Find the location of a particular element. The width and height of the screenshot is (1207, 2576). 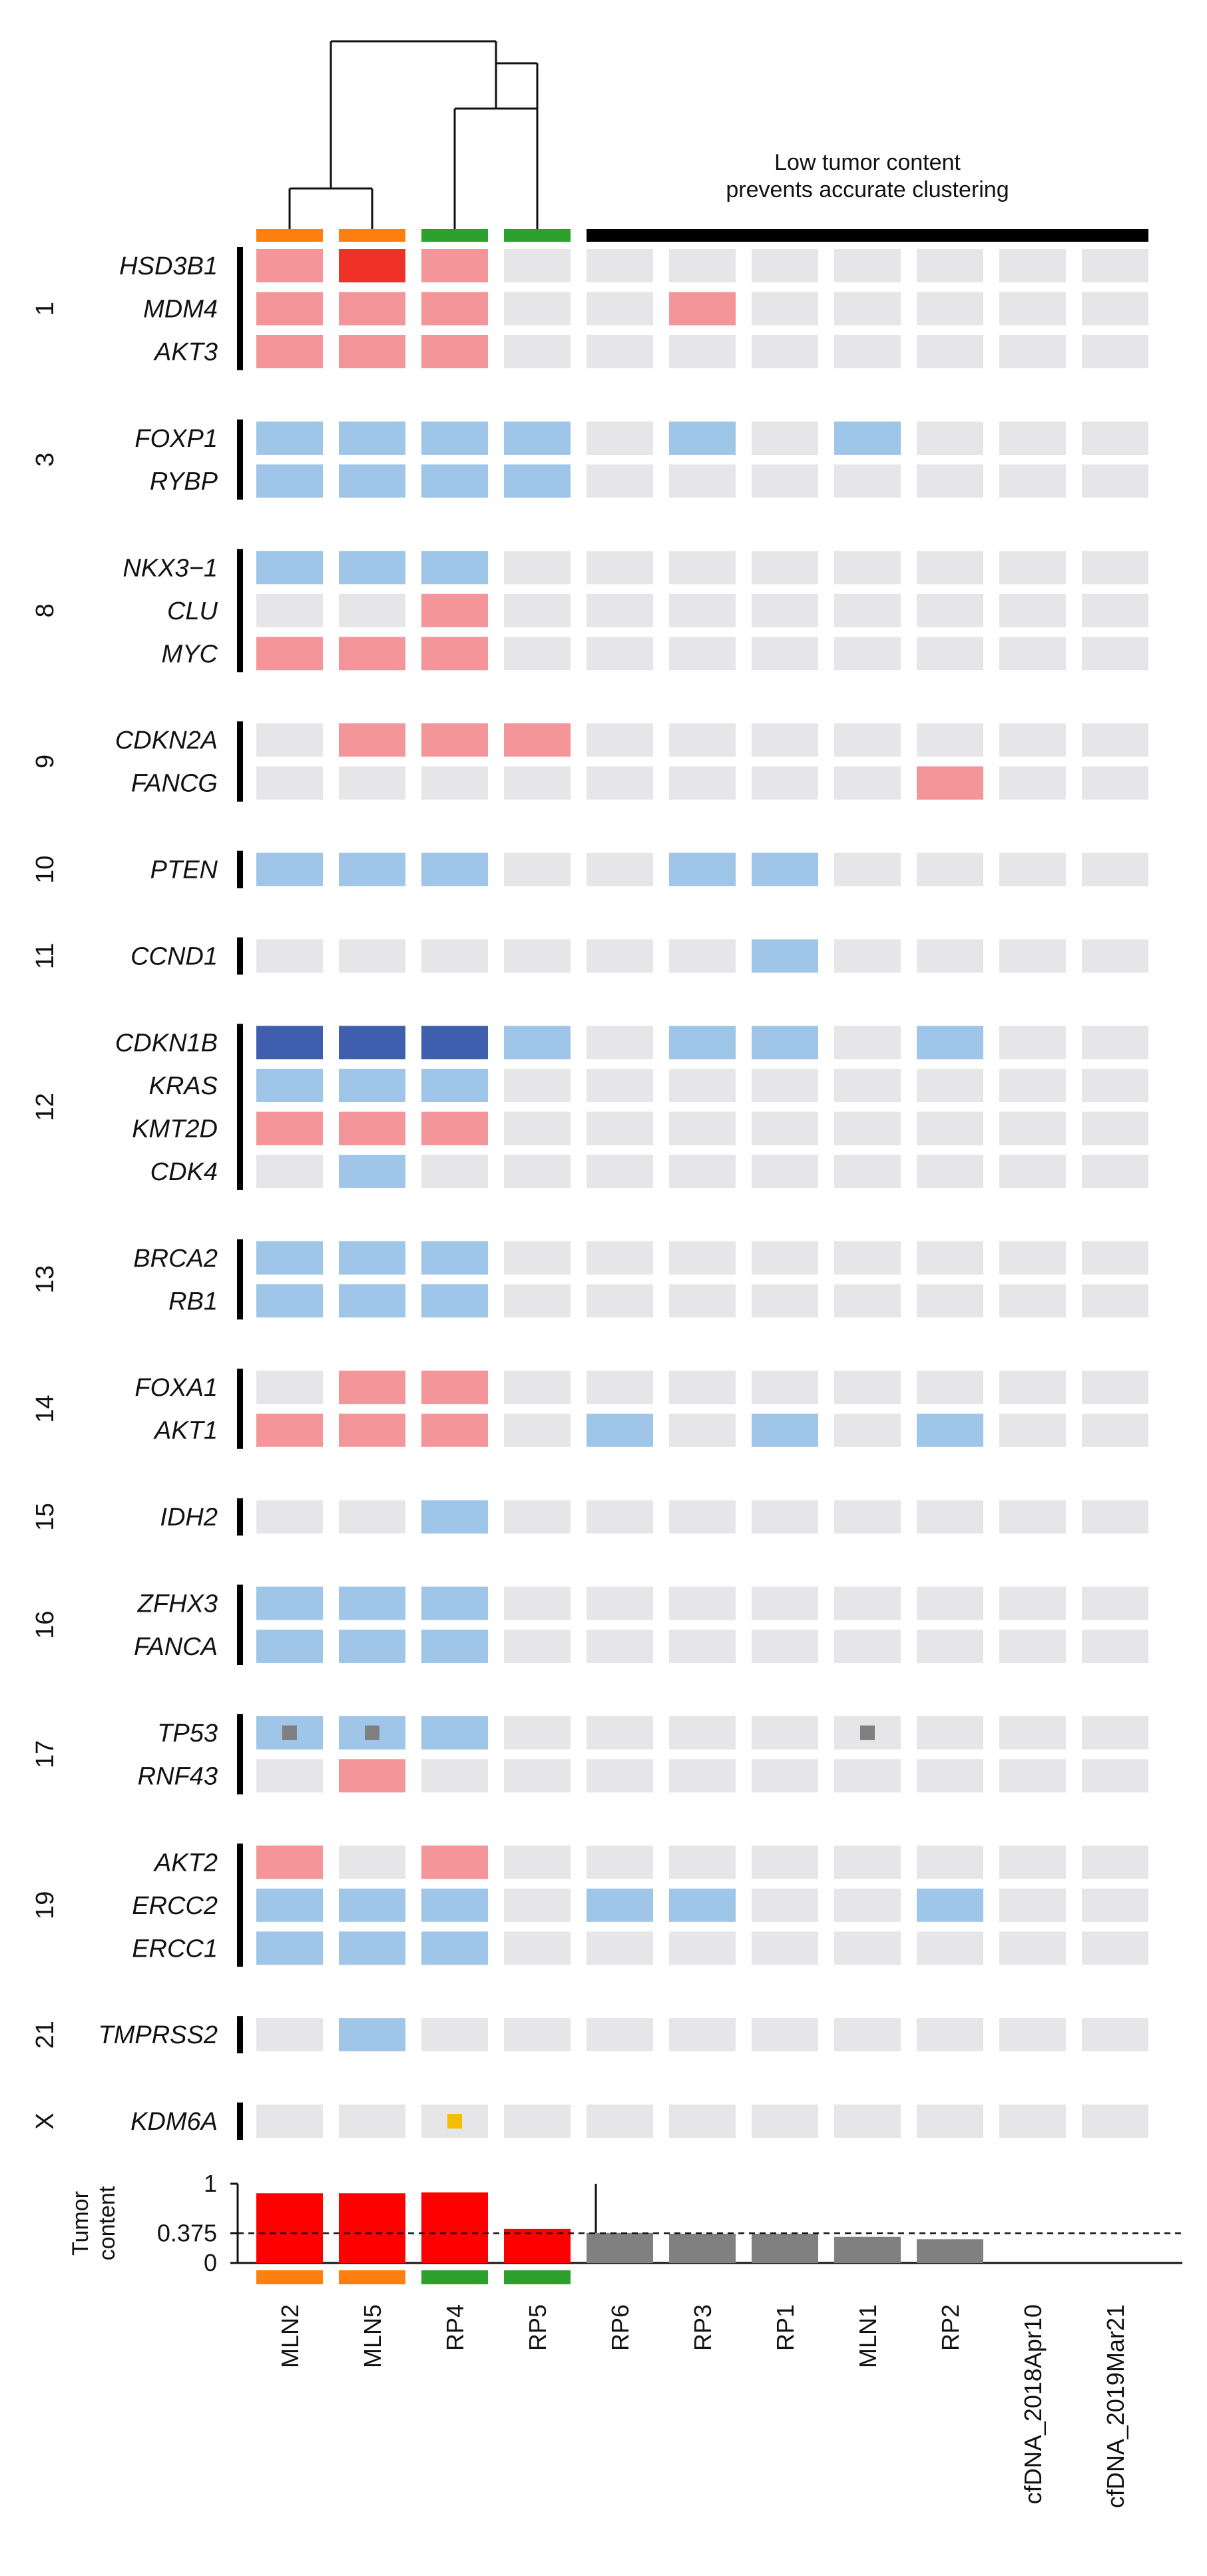

sample-label: cfDNA_2018Apr10 is located at coordinates (1033, 2404).